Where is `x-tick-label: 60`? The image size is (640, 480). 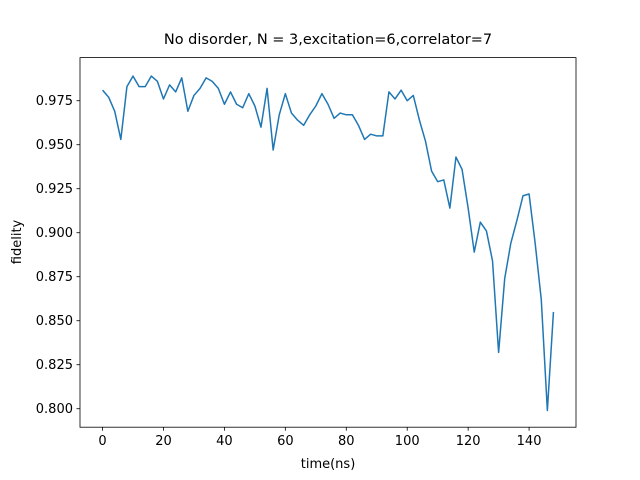 x-tick-label: 60 is located at coordinates (285, 441).